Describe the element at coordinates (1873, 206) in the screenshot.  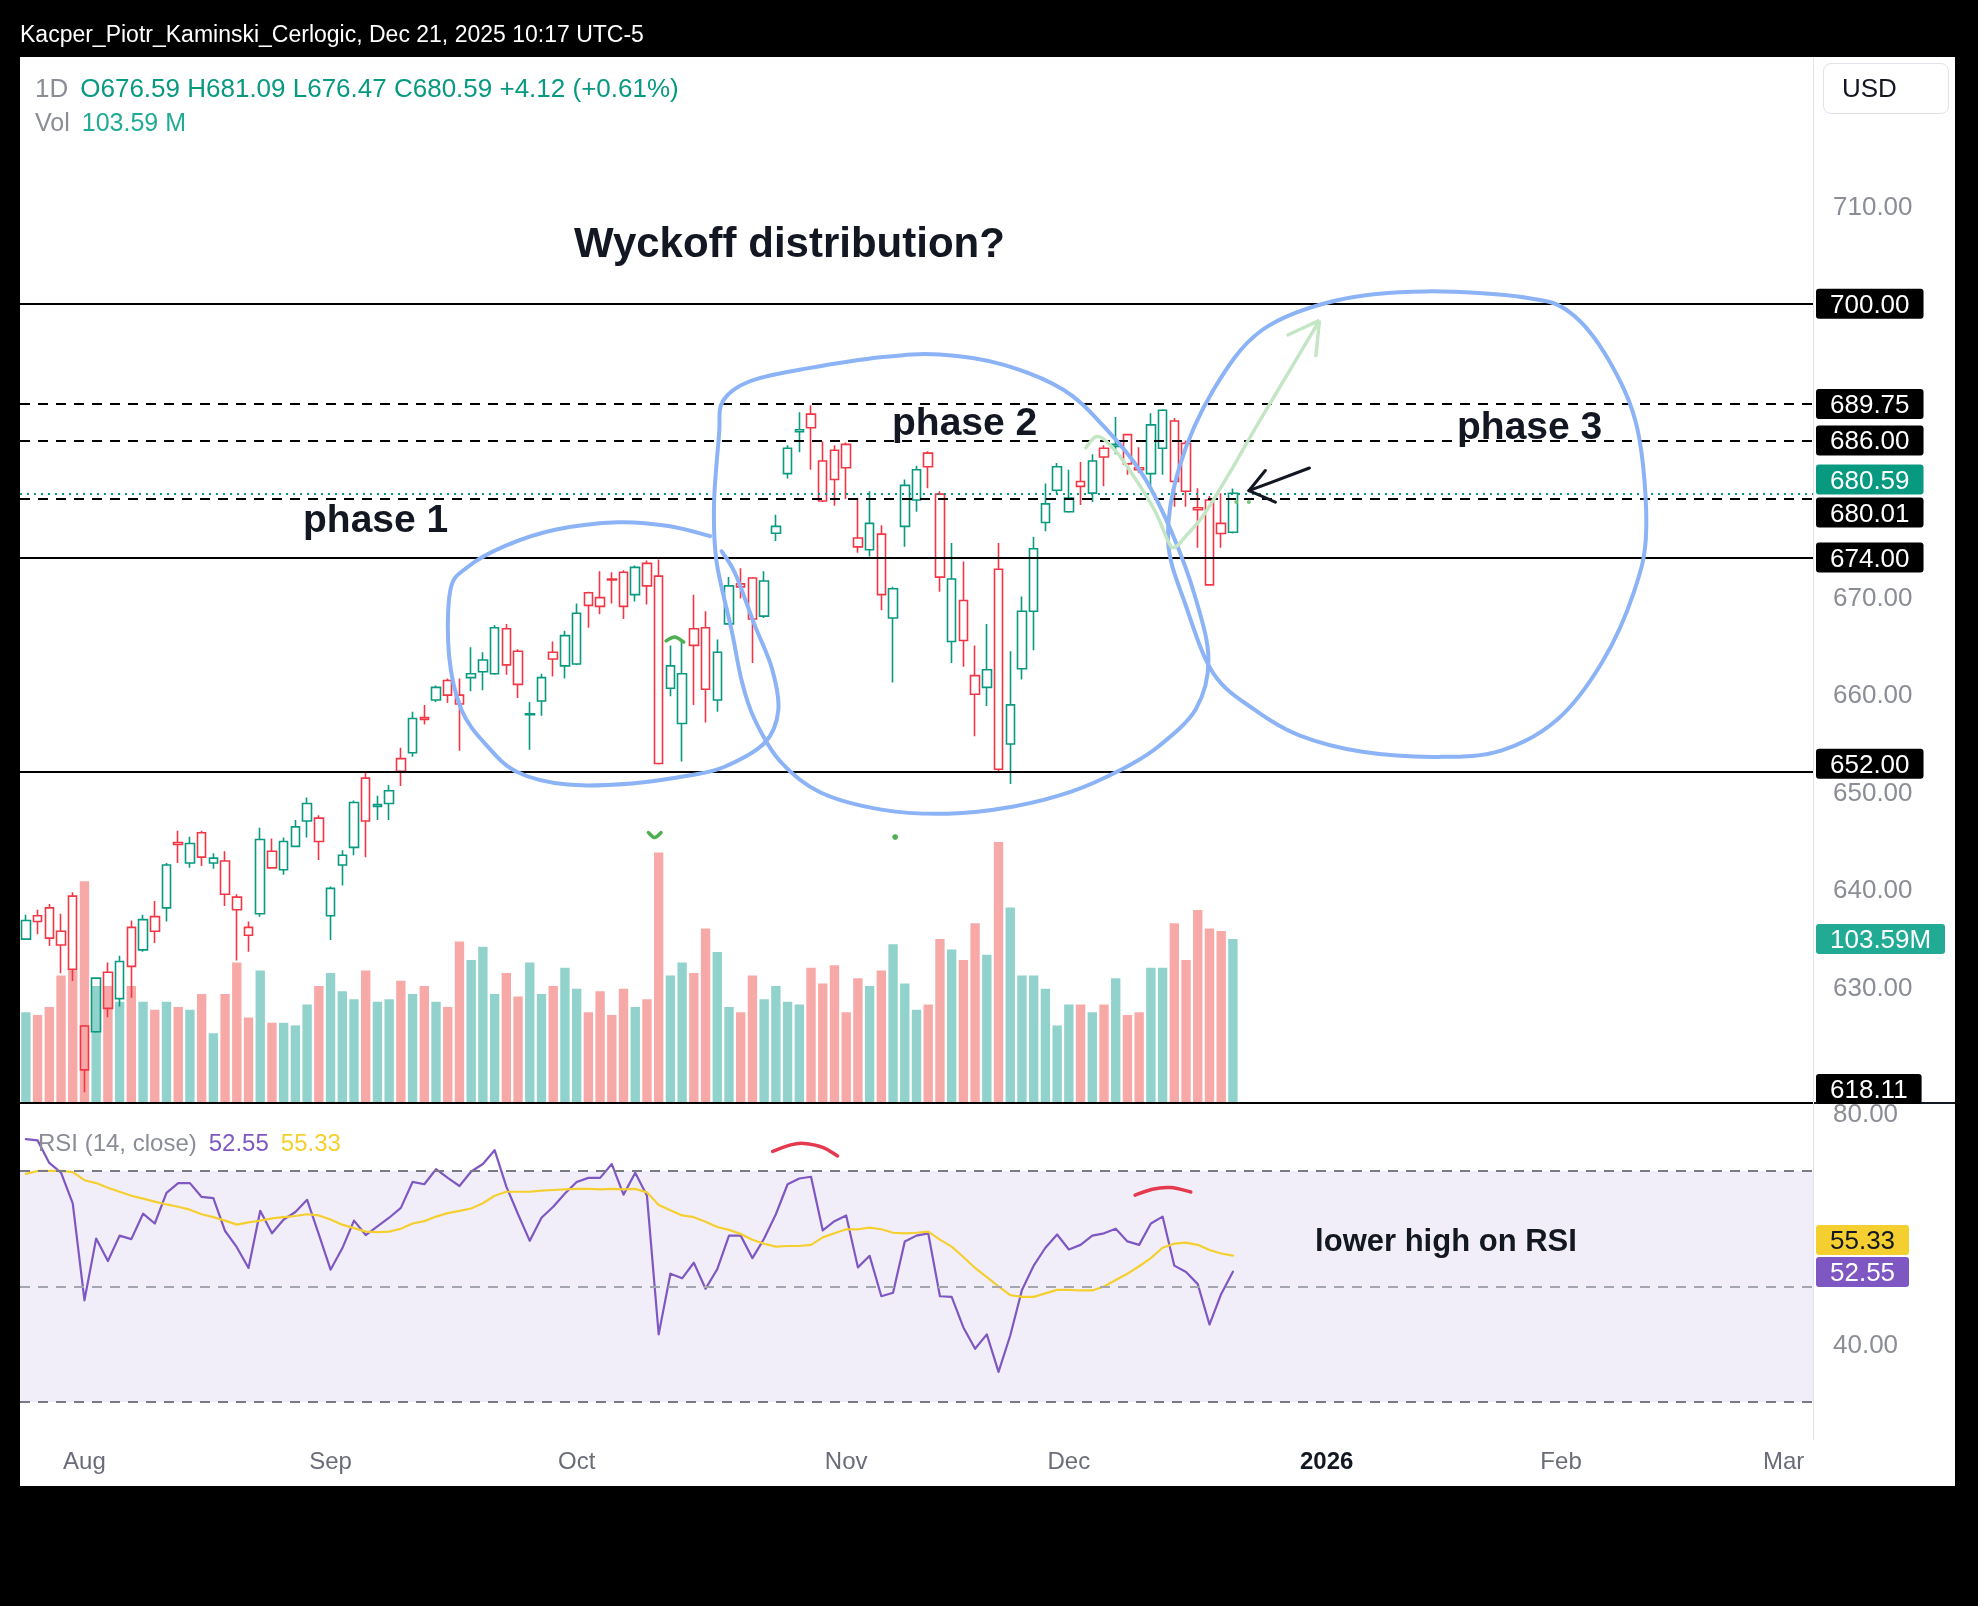
I see `y-tick-label: 710.00` at that location.